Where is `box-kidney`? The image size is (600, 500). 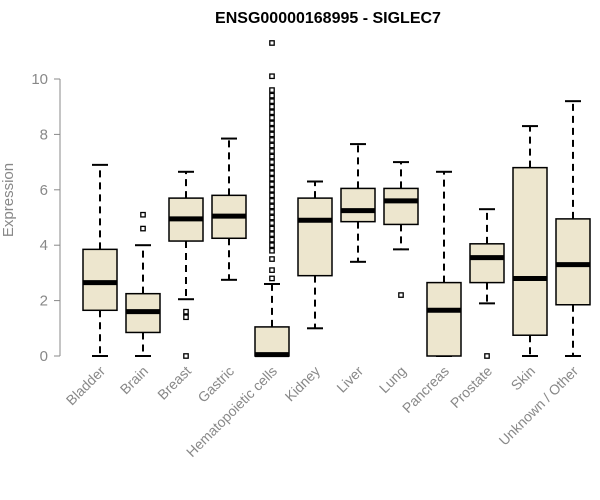 box-kidney is located at coordinates (315, 255).